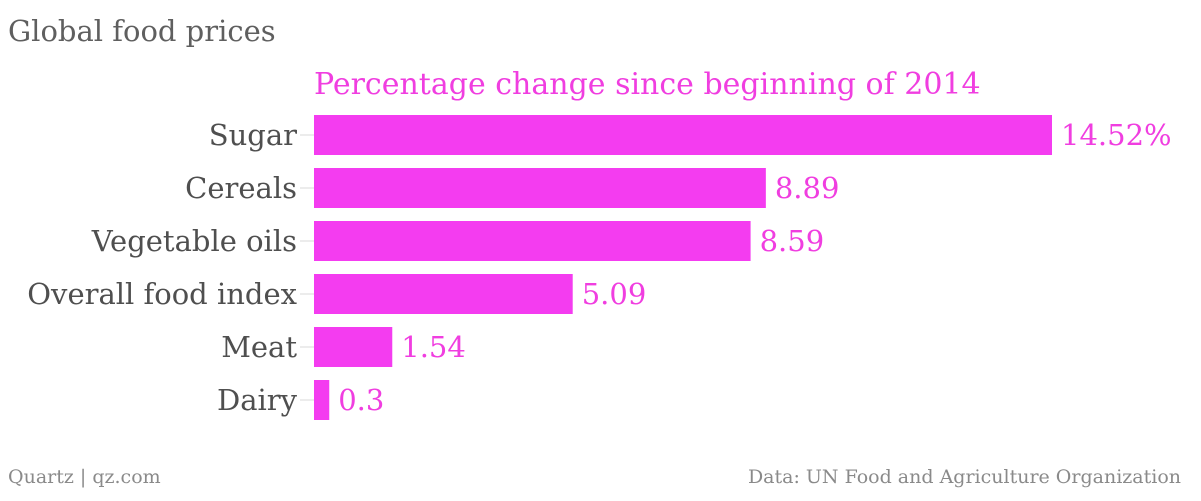  What do you see at coordinates (241, 188) in the screenshot?
I see `category-label: Cereals` at bounding box center [241, 188].